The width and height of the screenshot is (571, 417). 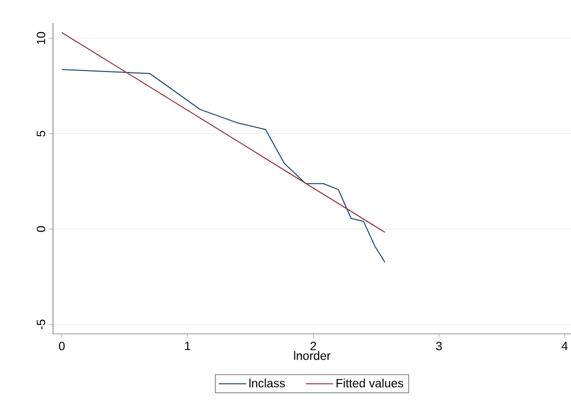 What do you see at coordinates (41, 133) in the screenshot?
I see `y-tick-label: 5` at bounding box center [41, 133].